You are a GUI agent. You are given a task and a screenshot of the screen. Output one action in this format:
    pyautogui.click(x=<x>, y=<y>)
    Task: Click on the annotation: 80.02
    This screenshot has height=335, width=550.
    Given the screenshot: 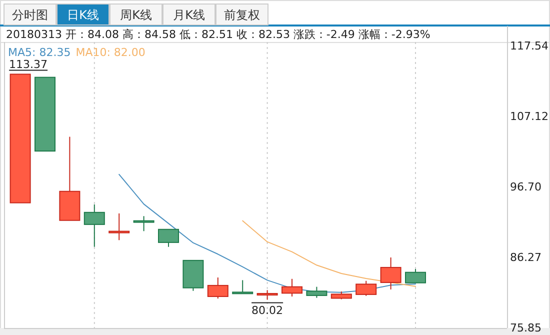 What is the action you would take?
    pyautogui.click(x=268, y=310)
    